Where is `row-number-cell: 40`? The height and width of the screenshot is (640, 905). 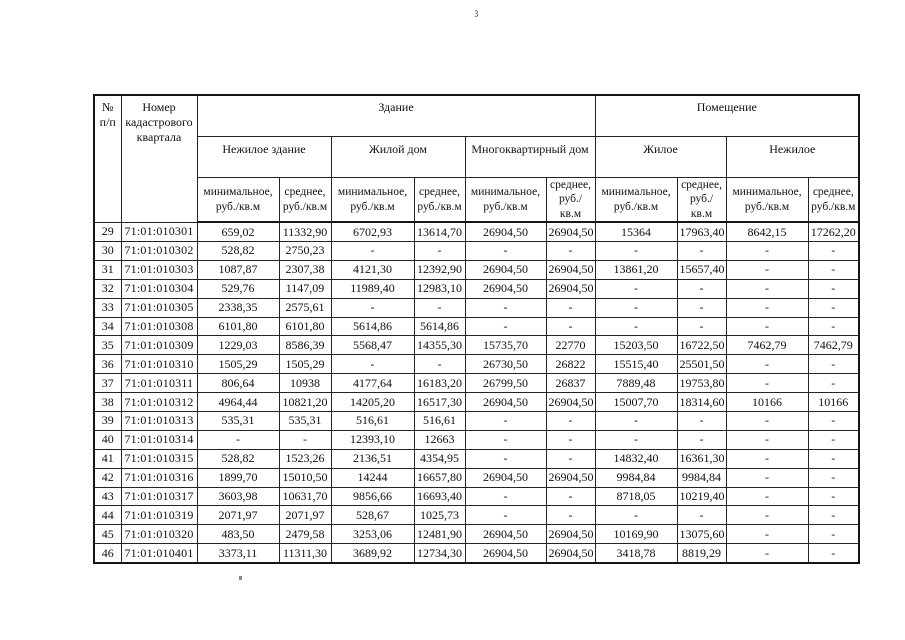 row-number-cell: 40 is located at coordinates (107, 439).